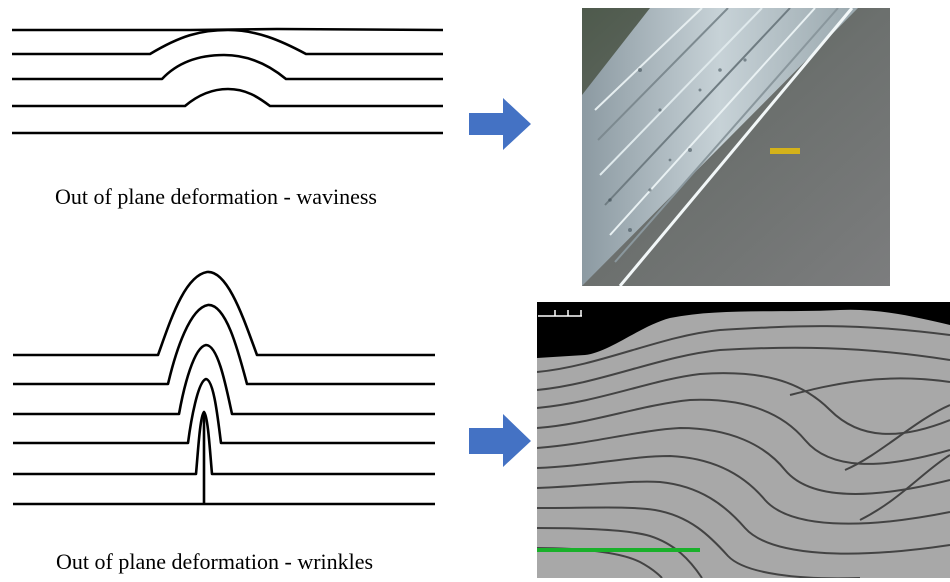  What do you see at coordinates (560, 313) in the screenshot?
I see `scale-ticks` at bounding box center [560, 313].